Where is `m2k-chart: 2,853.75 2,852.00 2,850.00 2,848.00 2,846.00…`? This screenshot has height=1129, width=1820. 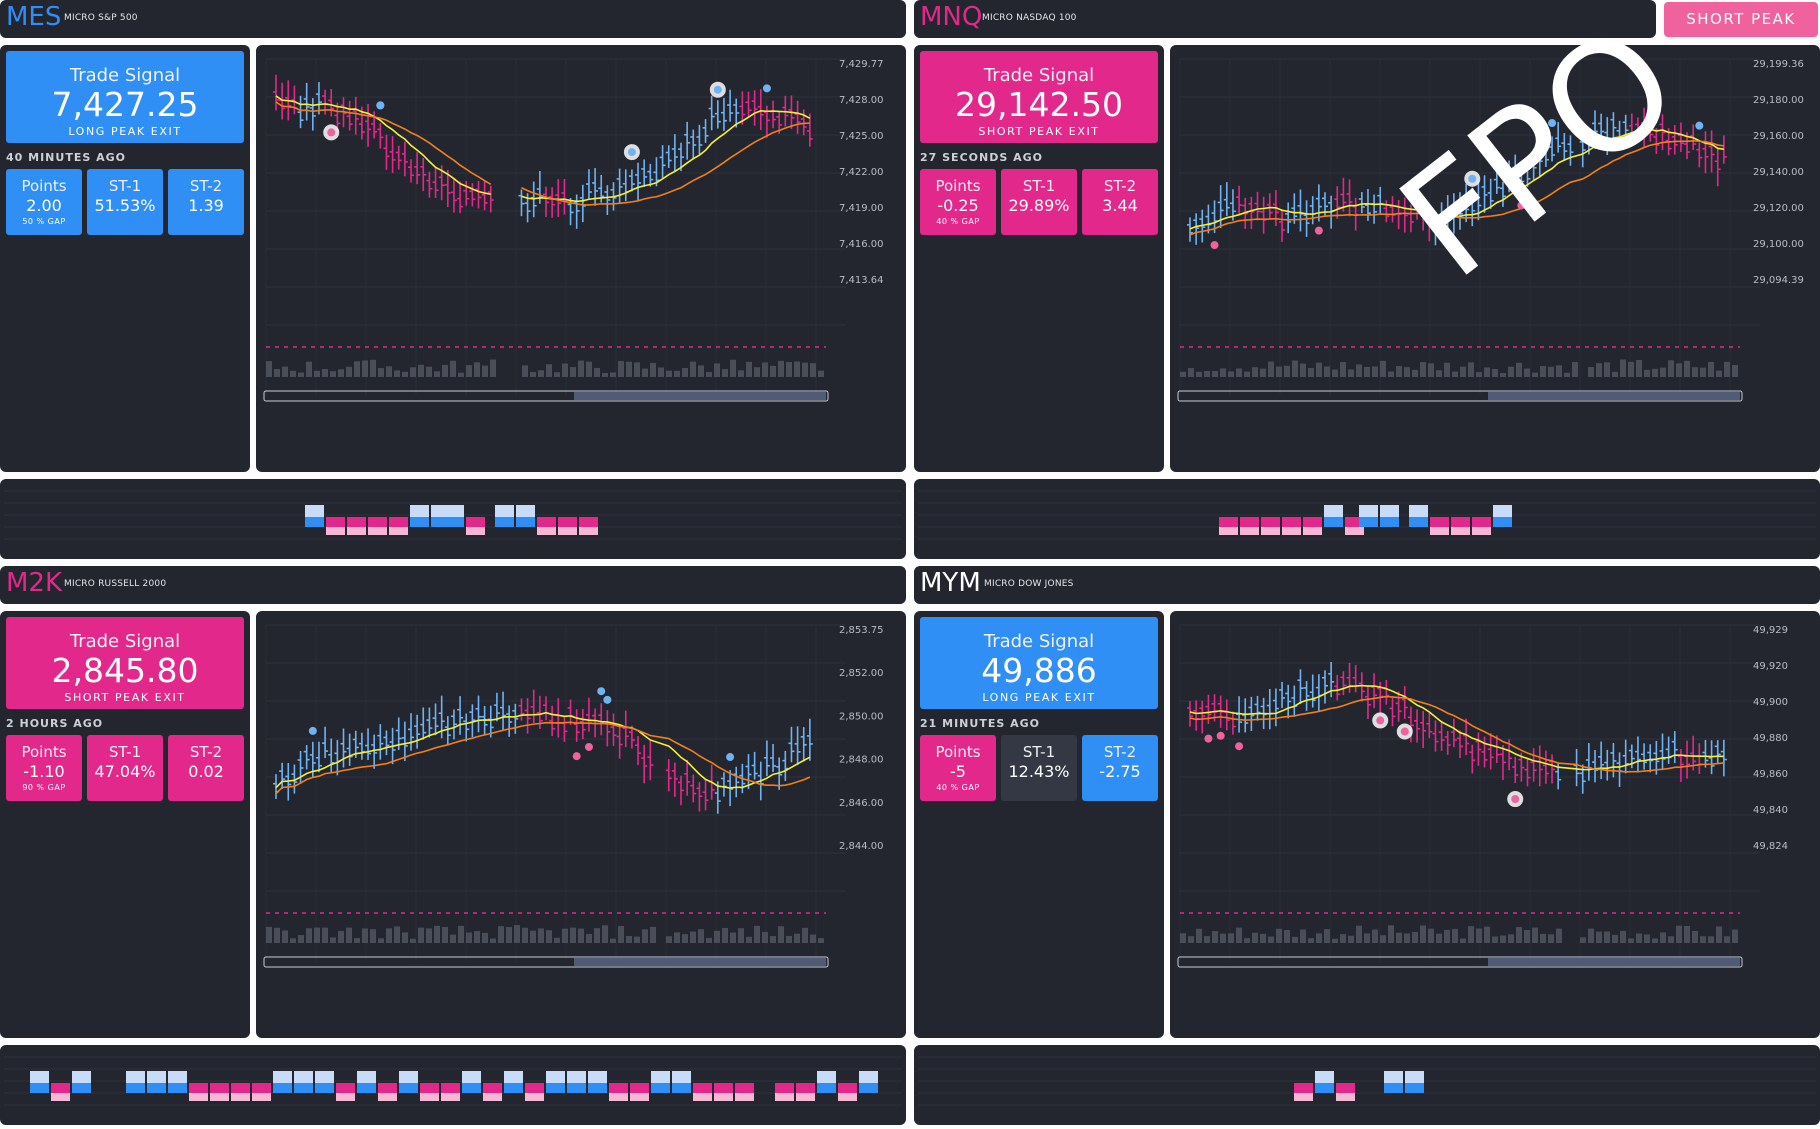 m2k-chart: 2,853.75 2,852.00 2,850.00 2,848.00 2,846.00… is located at coordinates (581, 824).